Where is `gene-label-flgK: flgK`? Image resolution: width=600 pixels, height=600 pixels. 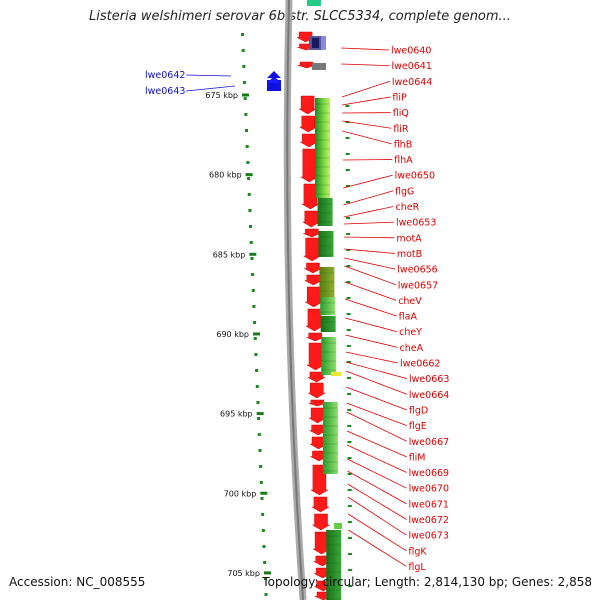
gene-label-flgK: flgK is located at coordinates (417, 551).